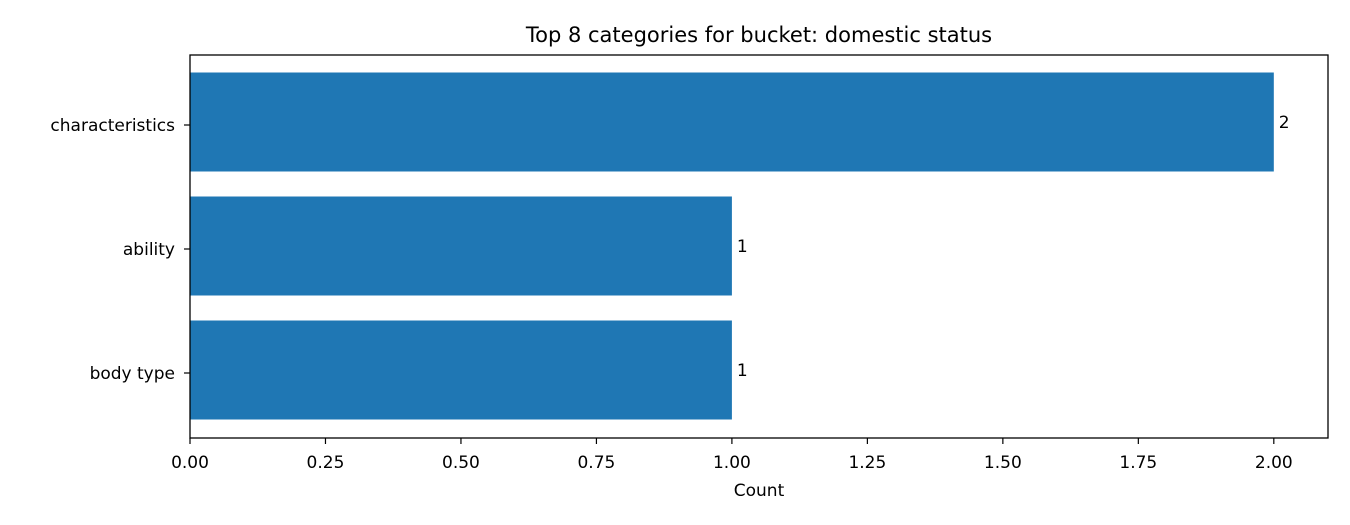 The image size is (1350, 525). I want to click on x-tick-label: 1.75, so click(1138, 463).